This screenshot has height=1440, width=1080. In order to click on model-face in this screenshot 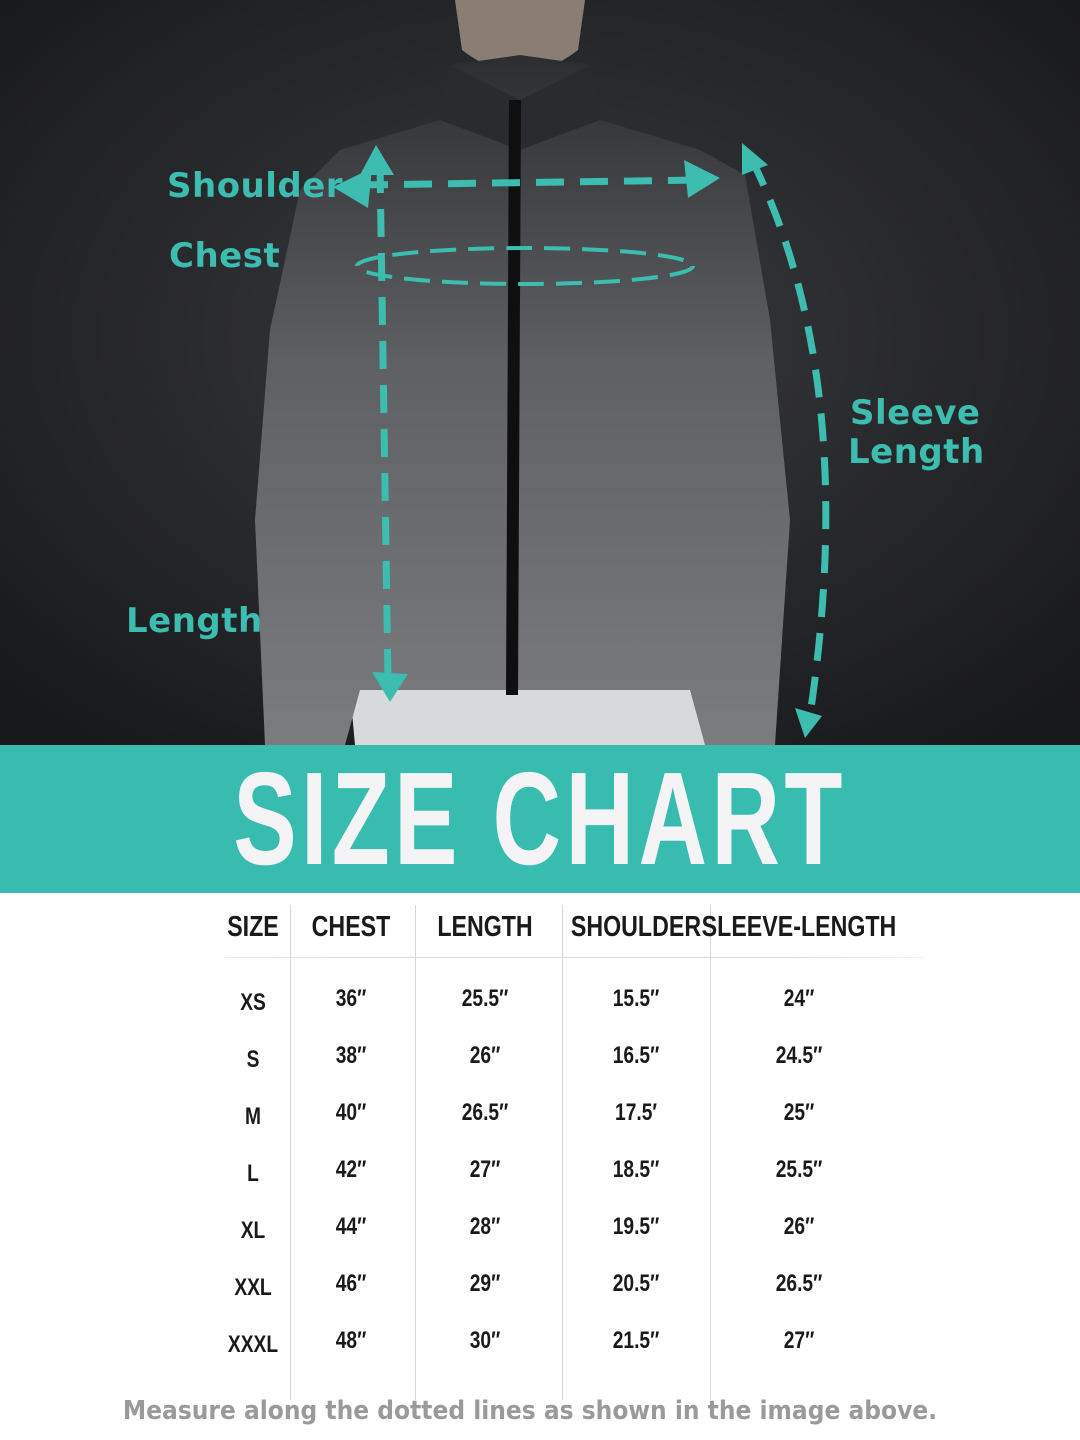, I will do `click(520, 36)`.